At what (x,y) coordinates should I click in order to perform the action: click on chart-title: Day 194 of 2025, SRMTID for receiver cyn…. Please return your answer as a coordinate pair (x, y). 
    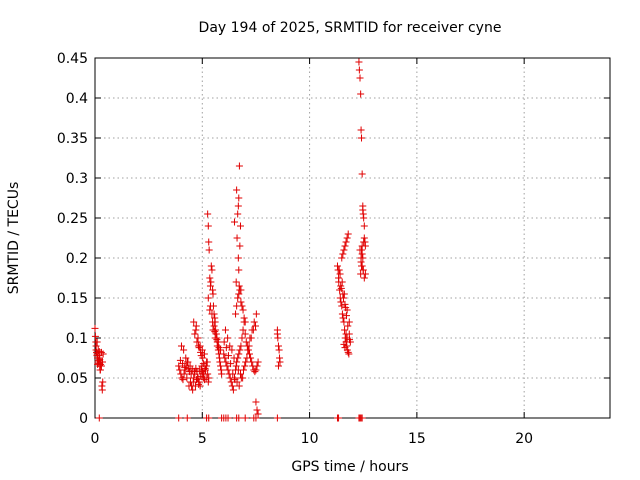
    Looking at the image, I should click on (350, 28).